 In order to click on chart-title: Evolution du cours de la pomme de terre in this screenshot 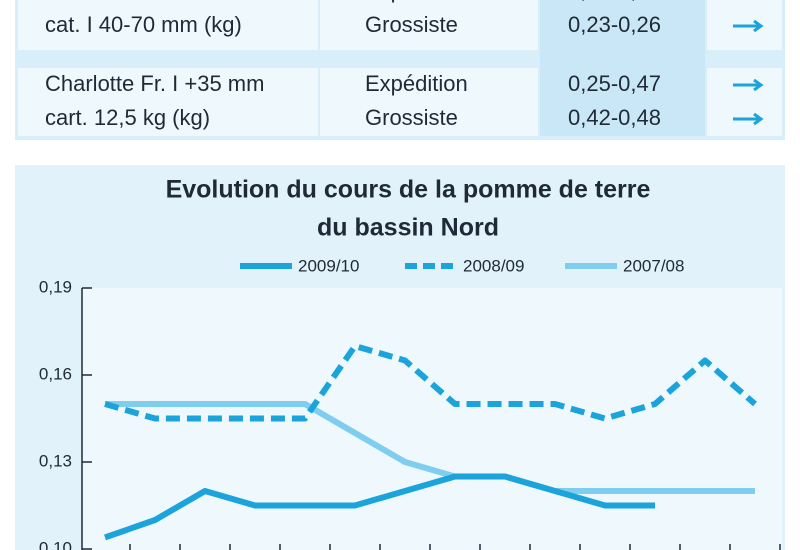, I will do `click(408, 190)`.